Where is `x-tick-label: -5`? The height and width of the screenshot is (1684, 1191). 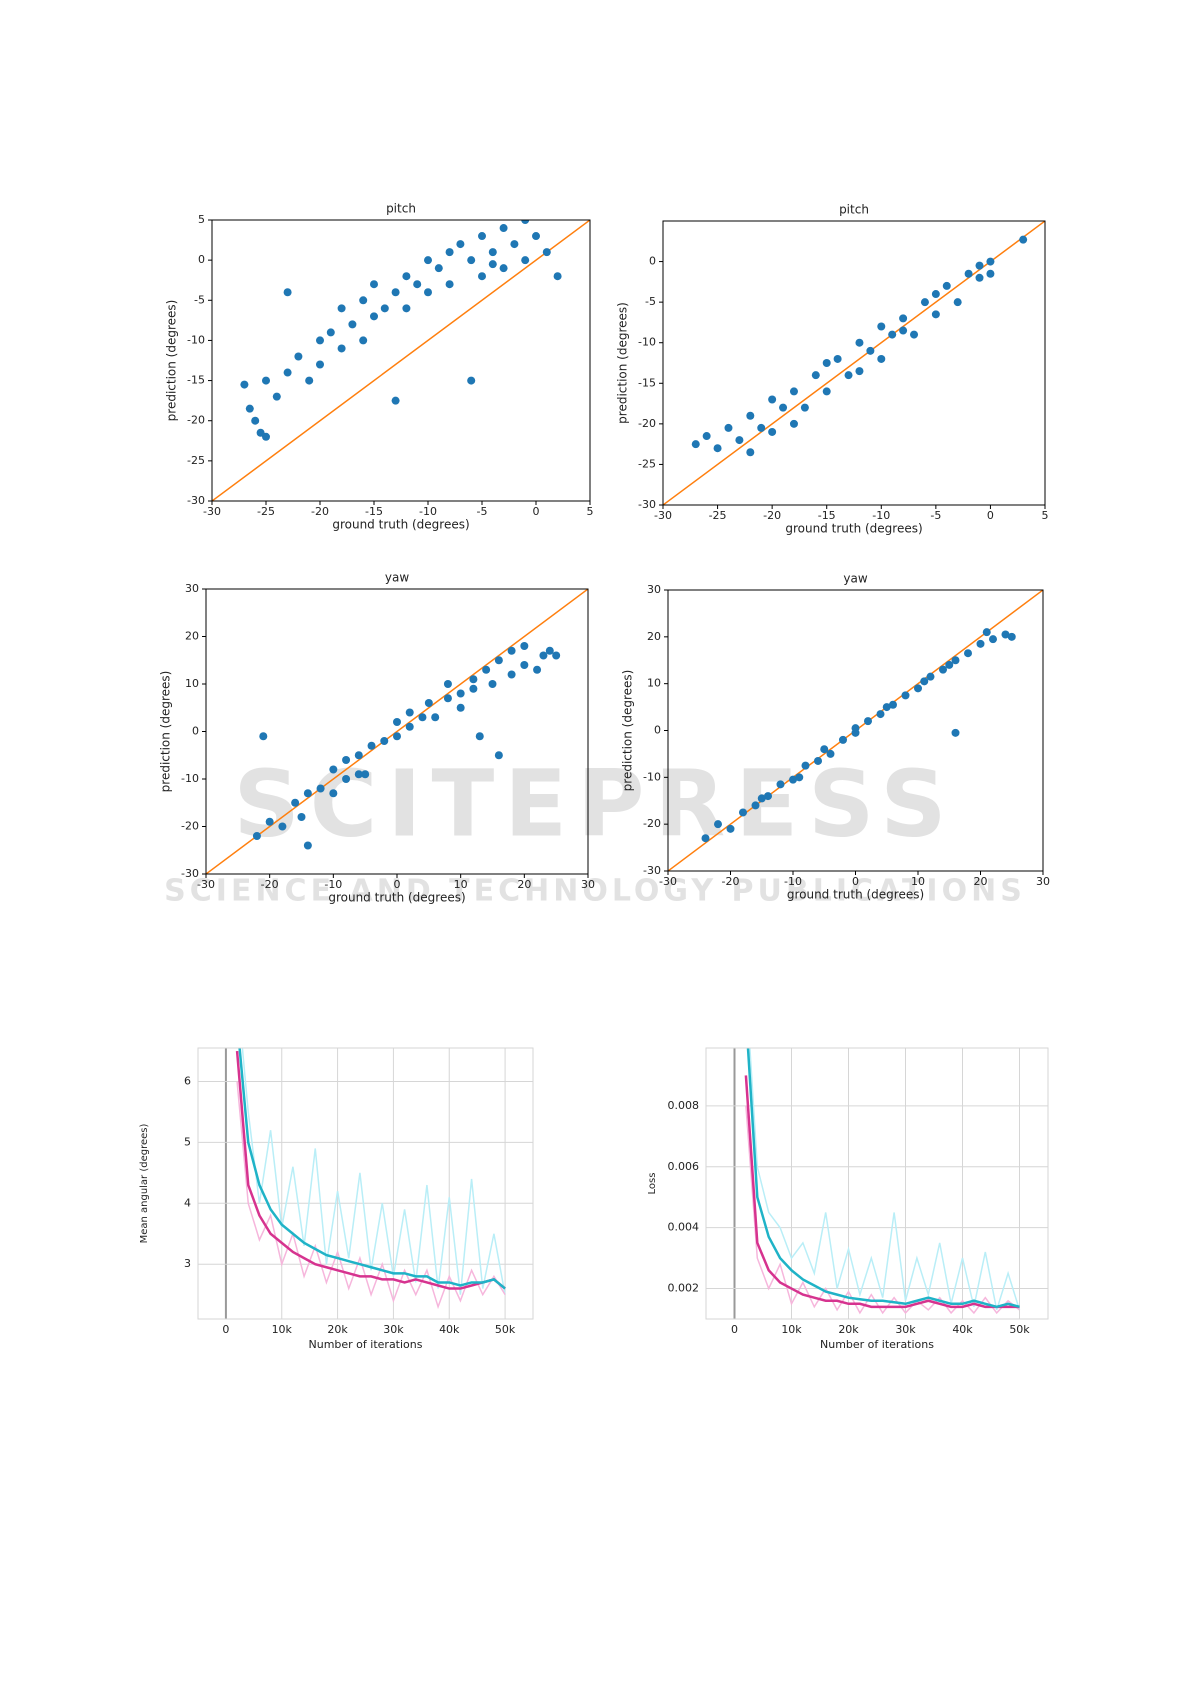 x-tick-label: -5 is located at coordinates (935, 515).